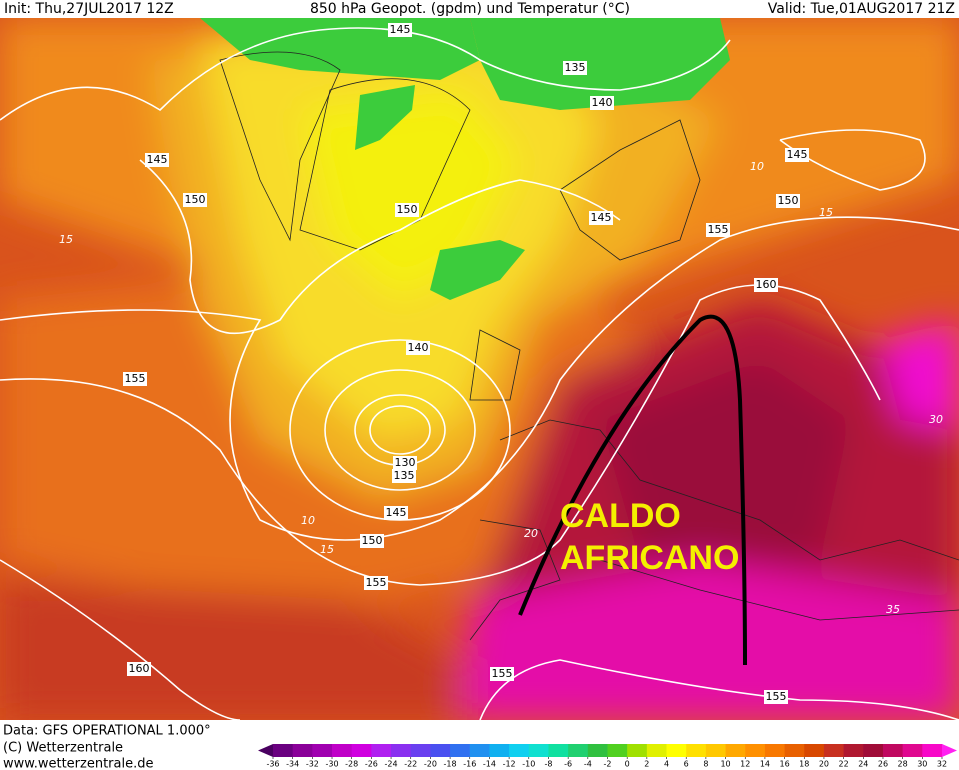 This screenshot has height=770, width=959. What do you see at coordinates (265, 750) in the screenshot?
I see `colorbar-arrow` at bounding box center [265, 750].